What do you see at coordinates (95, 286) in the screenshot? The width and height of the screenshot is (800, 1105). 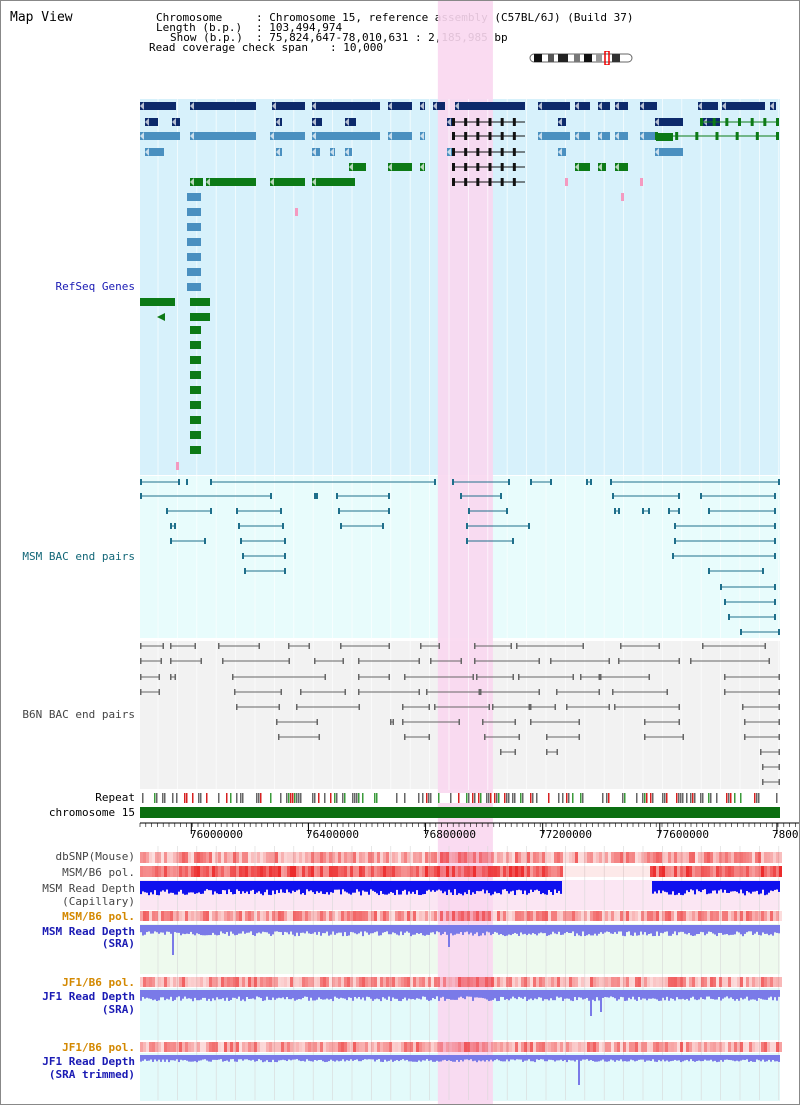 I see `track-label-refseq: RefSeq Genes` at bounding box center [95, 286].